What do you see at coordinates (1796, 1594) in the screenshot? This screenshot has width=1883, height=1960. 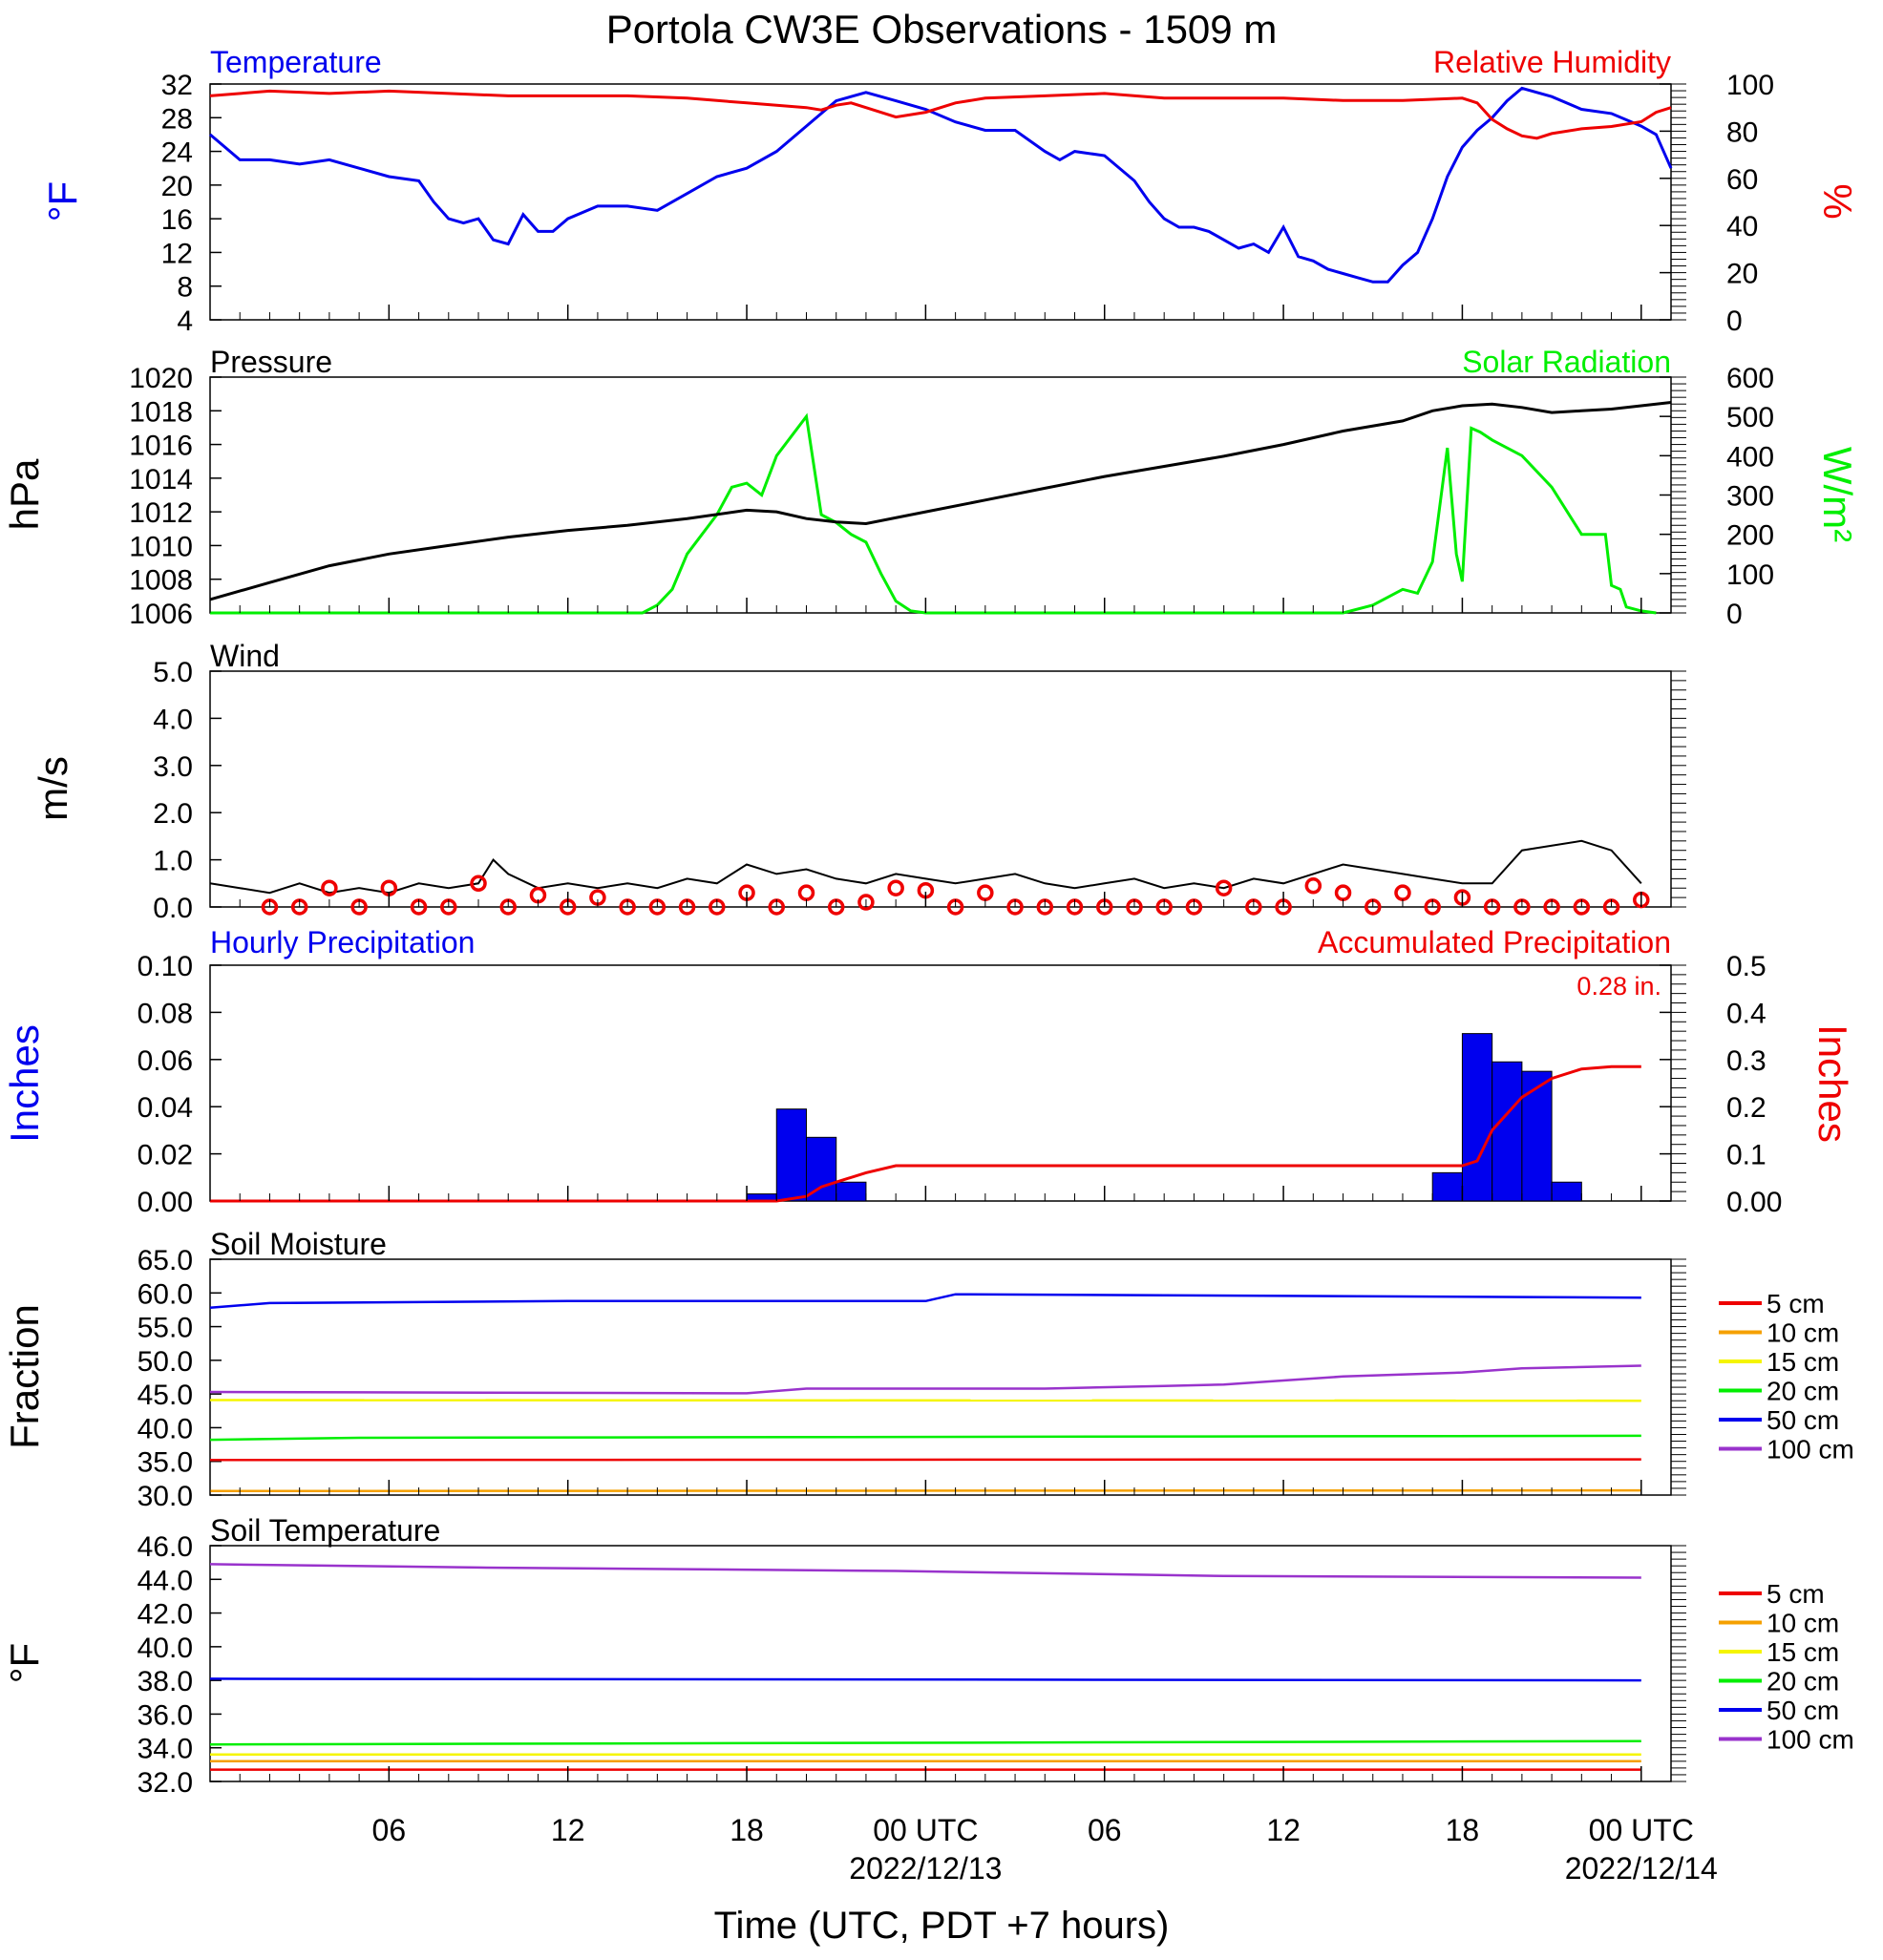 I see `legend-label: 5 cm` at bounding box center [1796, 1594].